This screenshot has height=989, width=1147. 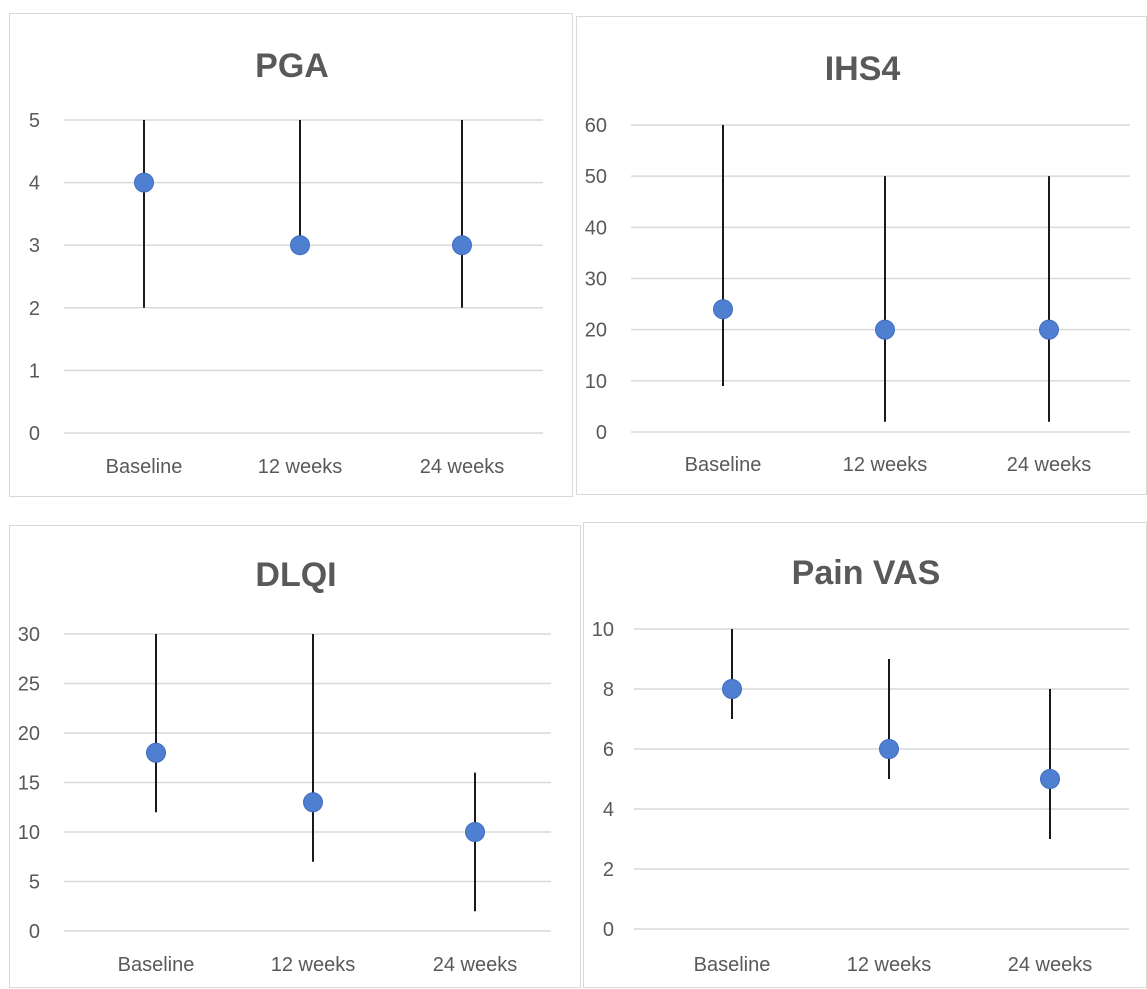 I want to click on chart-title-pga: PGA, so click(x=292, y=66).